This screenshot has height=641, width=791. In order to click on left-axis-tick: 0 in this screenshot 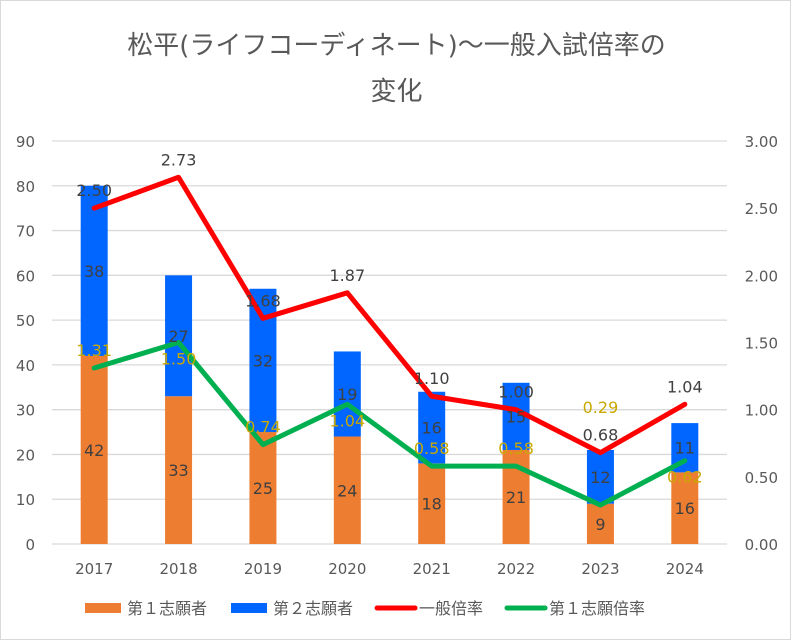, I will do `click(30, 545)`.